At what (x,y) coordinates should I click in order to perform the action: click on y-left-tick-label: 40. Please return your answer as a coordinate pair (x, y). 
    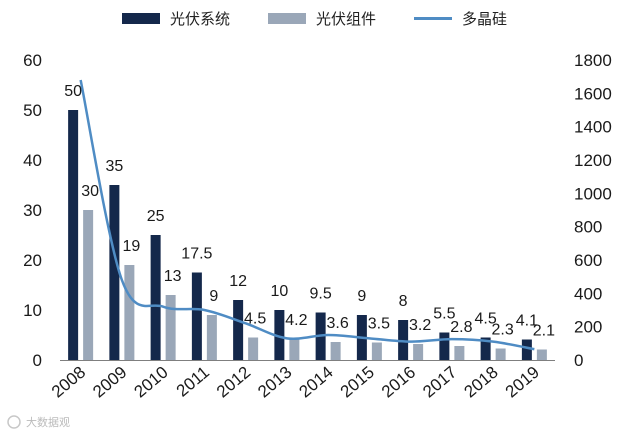
    Looking at the image, I should click on (32, 160).